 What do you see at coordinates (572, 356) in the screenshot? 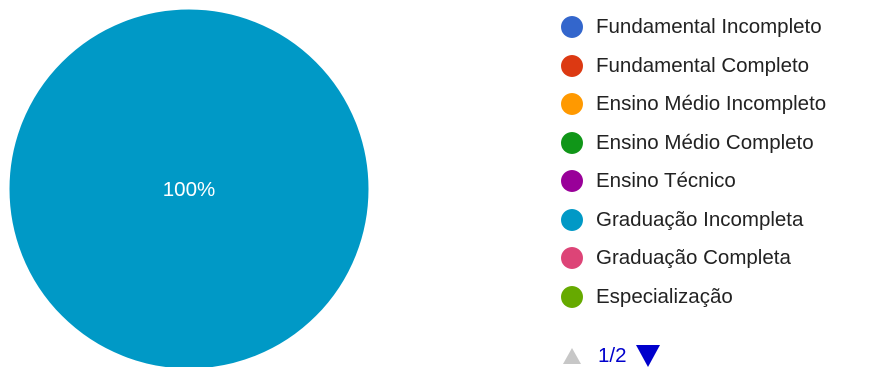
I see `triangle-up-icon` at bounding box center [572, 356].